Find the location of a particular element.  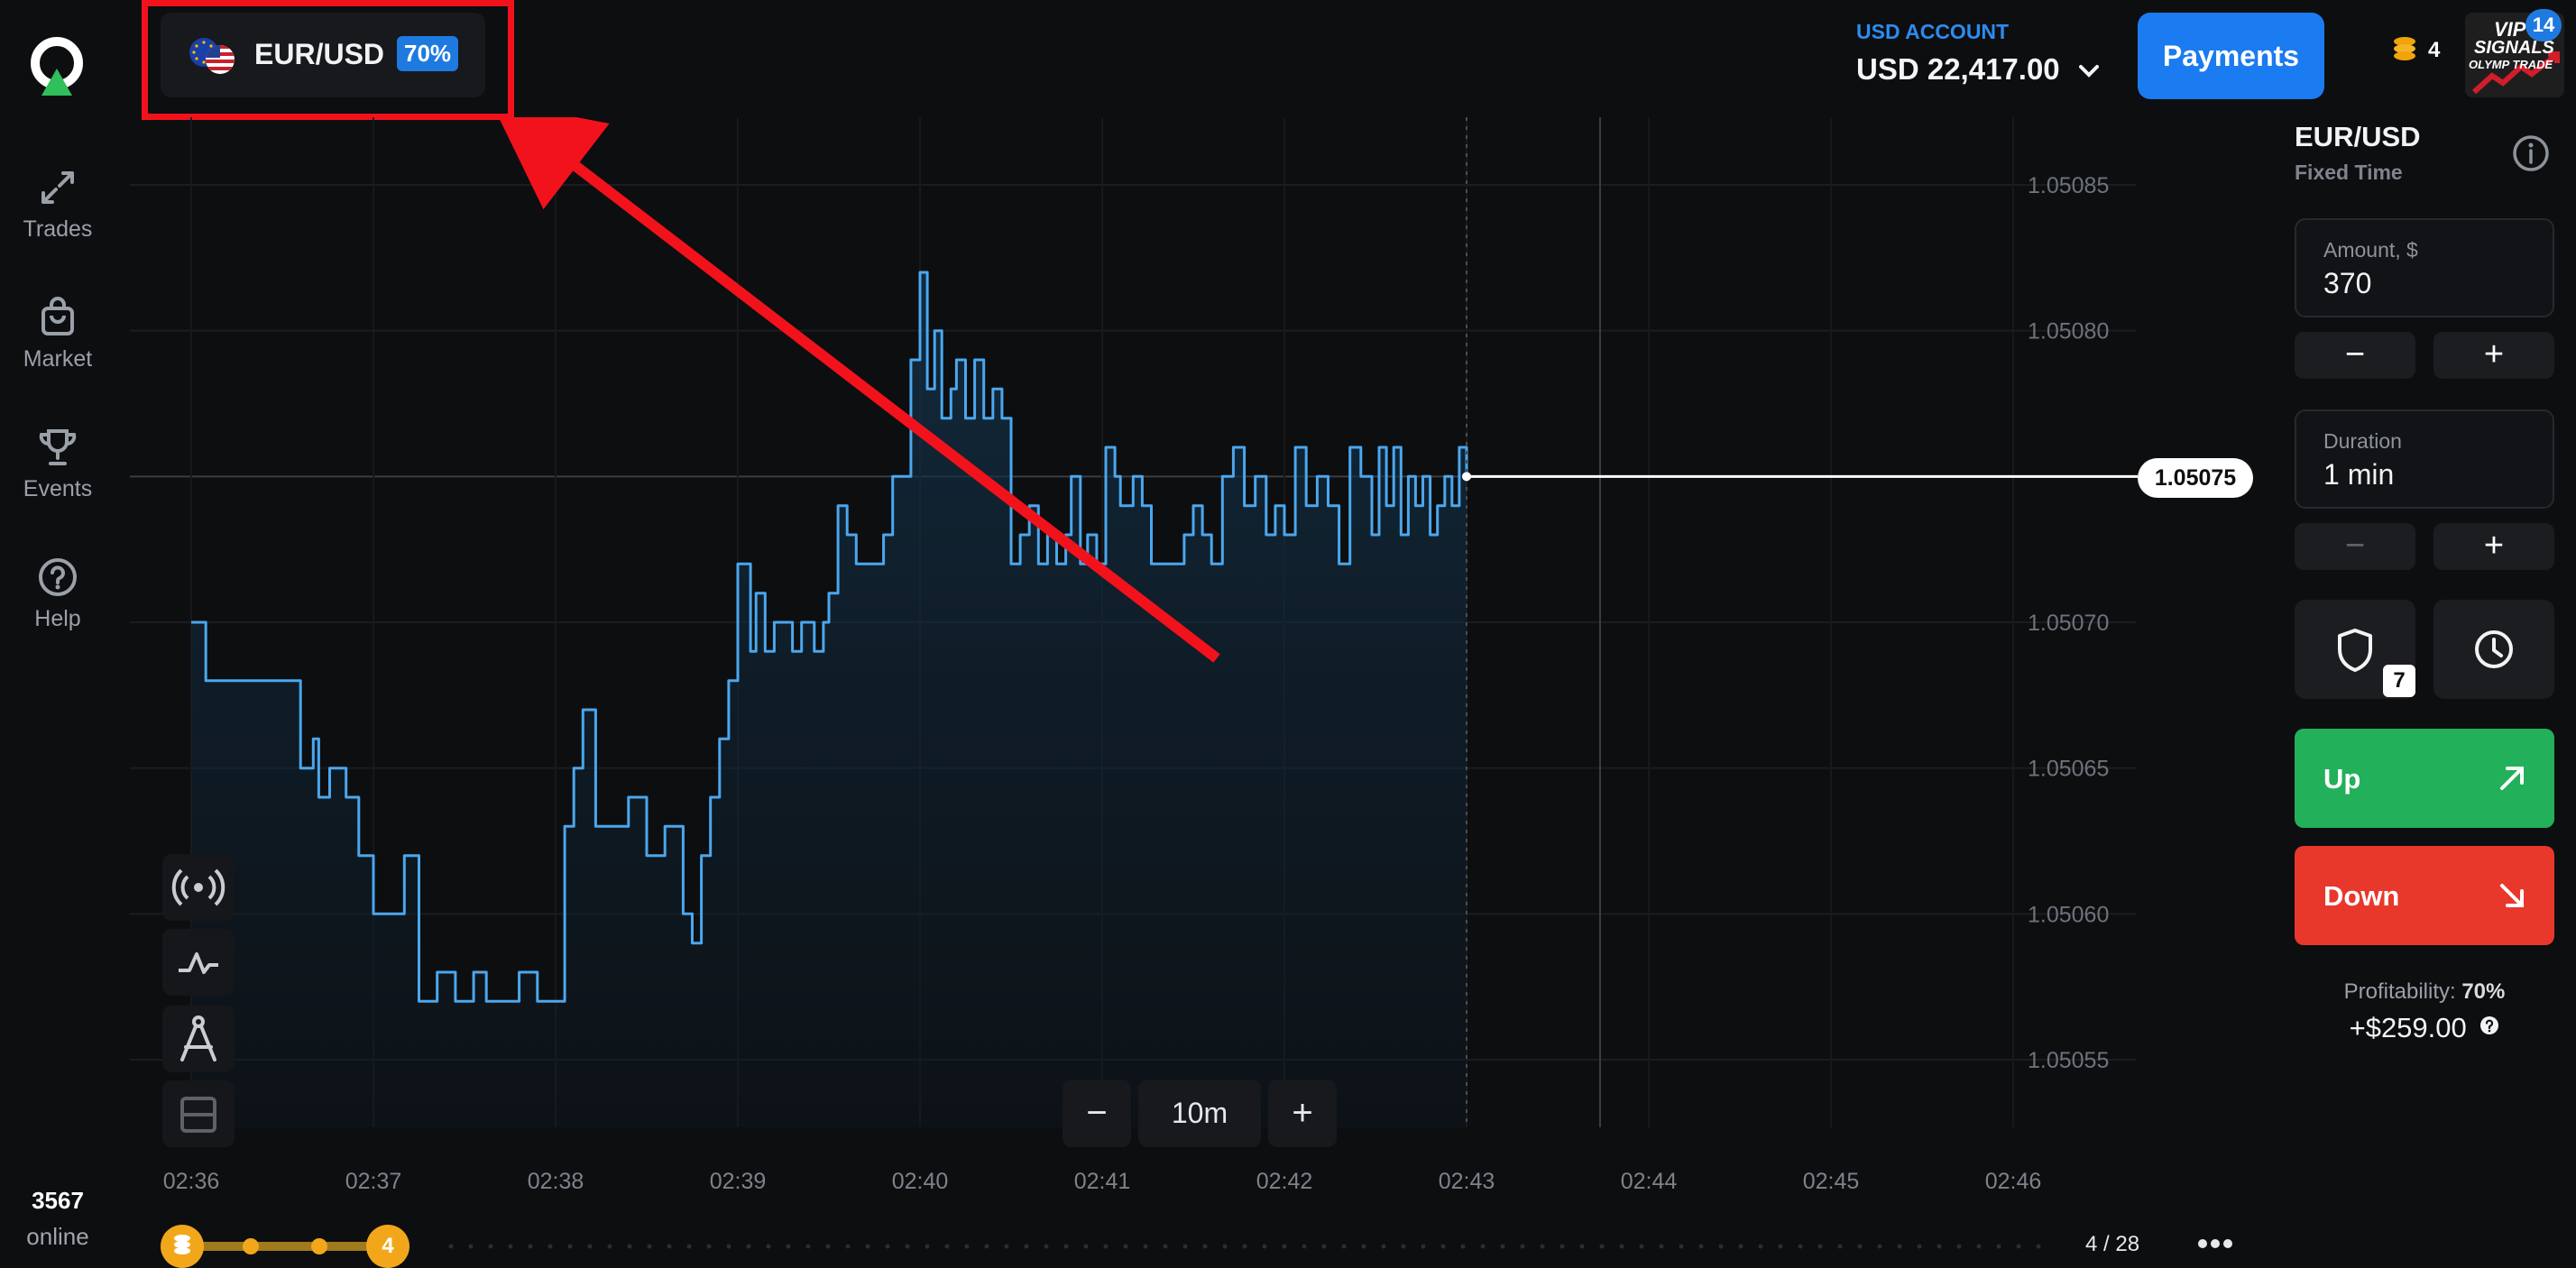

x-tick-label: 02:37 is located at coordinates (374, 1181).